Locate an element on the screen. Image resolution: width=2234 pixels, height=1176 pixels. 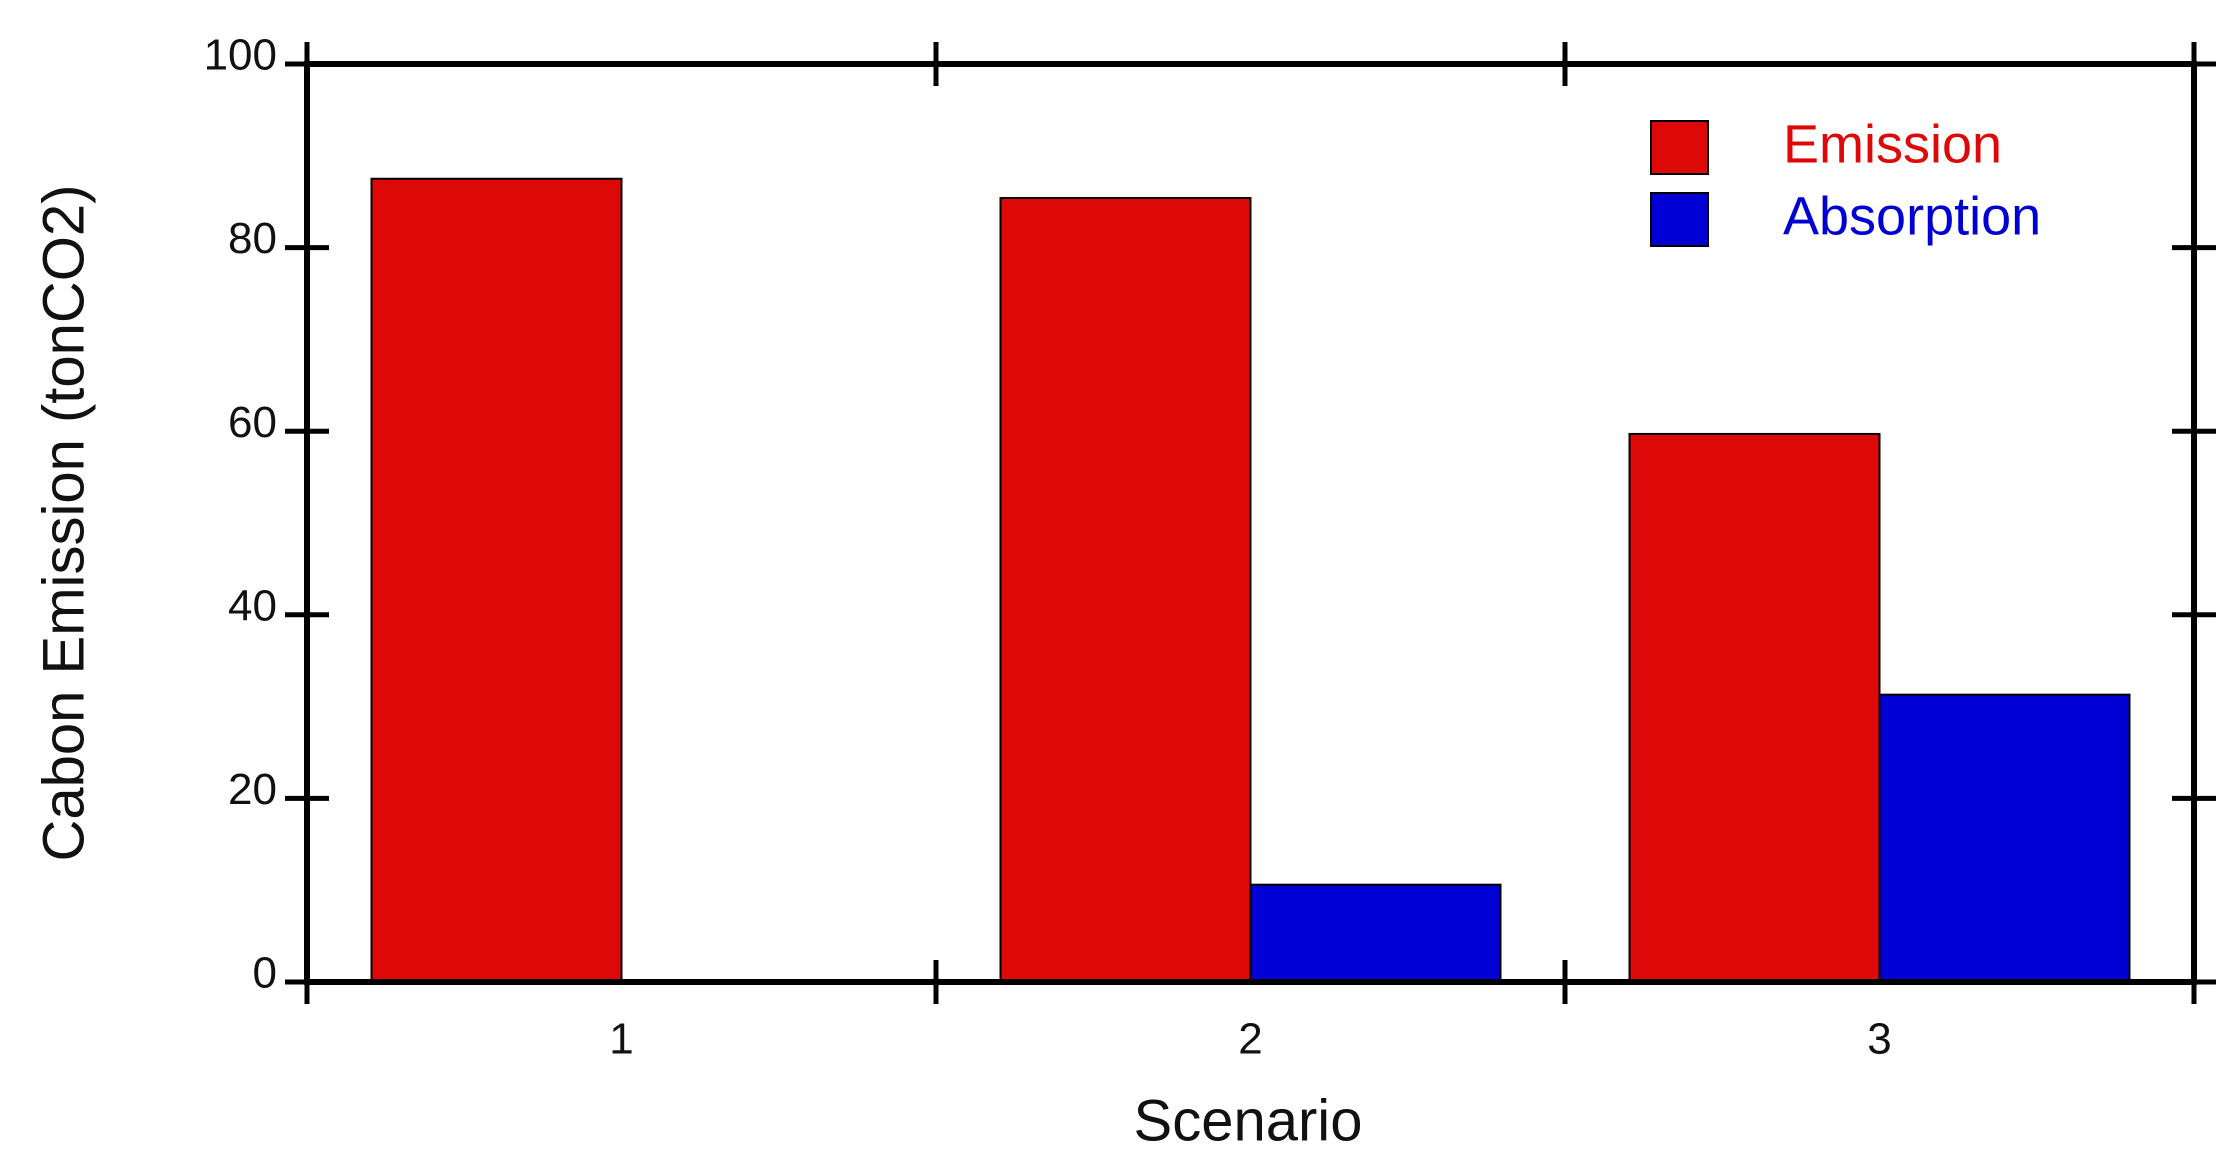
x-tick-label: 3 is located at coordinates (1879, 1039).